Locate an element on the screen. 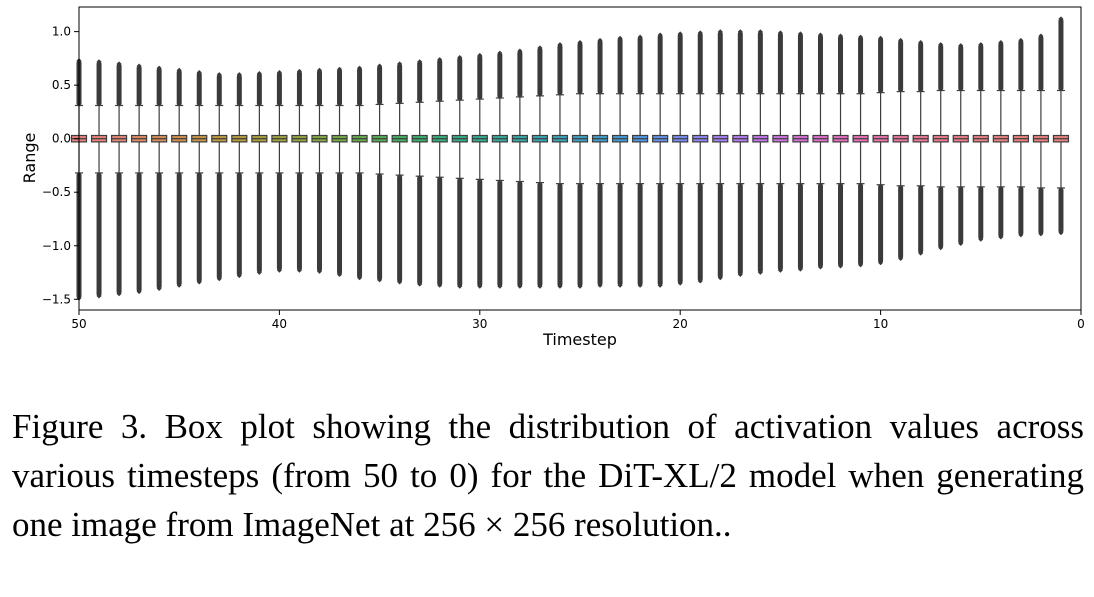  x-axis-label: Timestep is located at coordinates (579, 339).